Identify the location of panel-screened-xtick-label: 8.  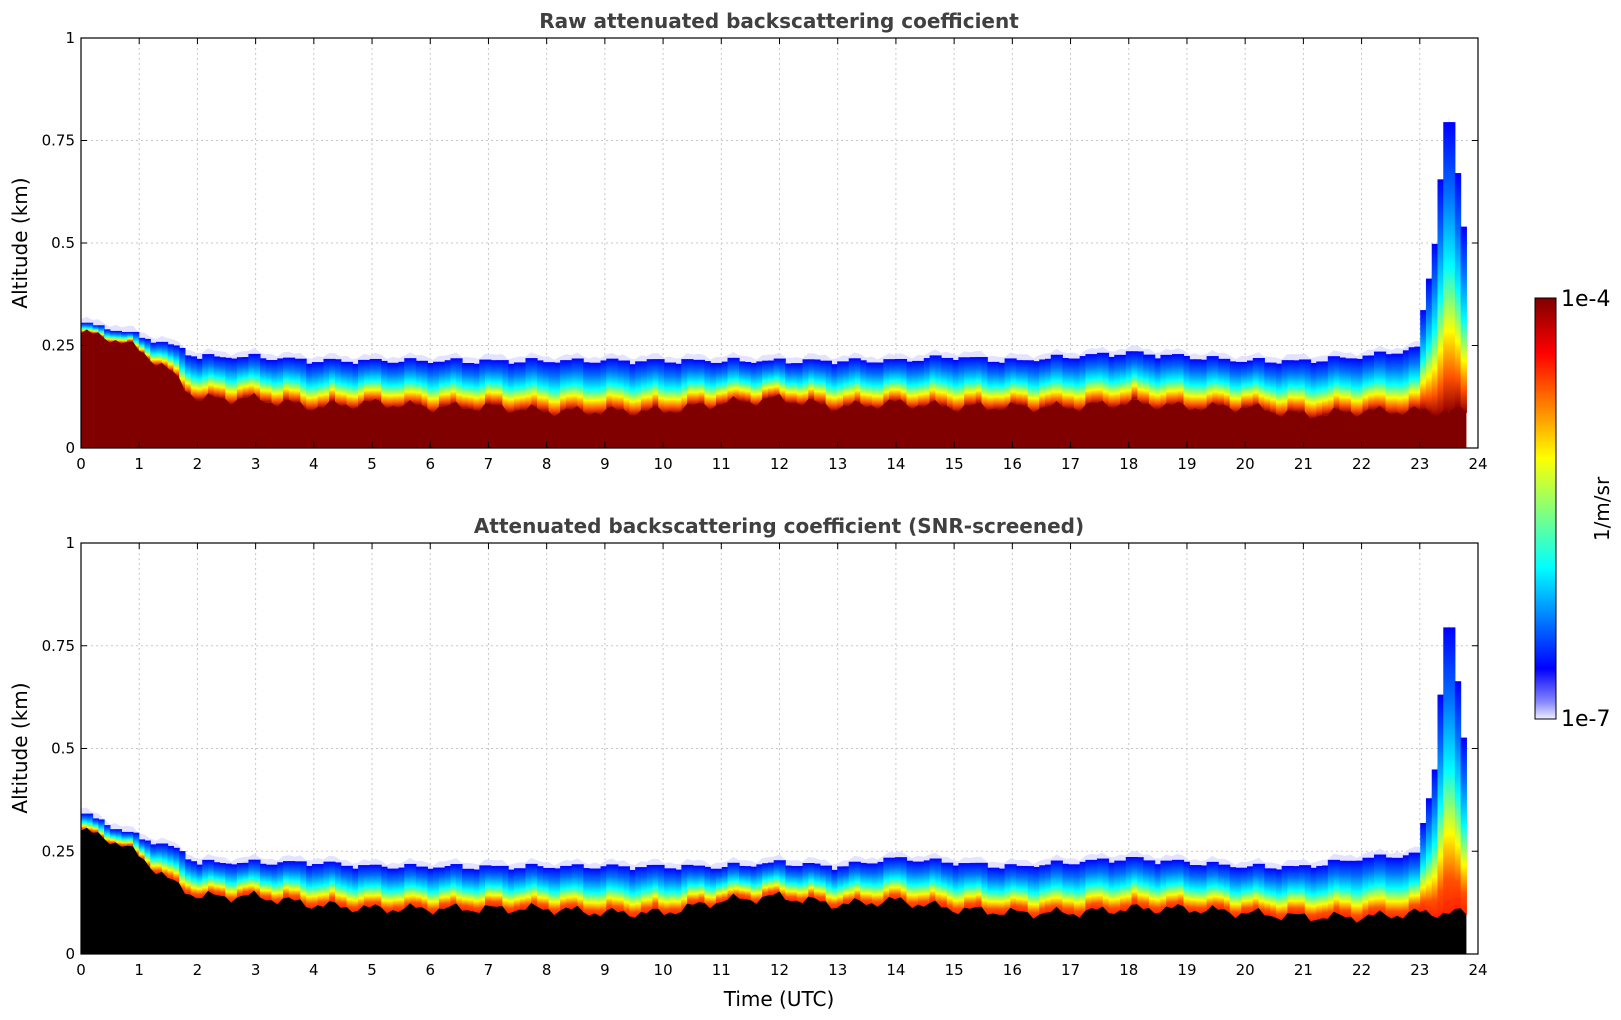
(547, 970).